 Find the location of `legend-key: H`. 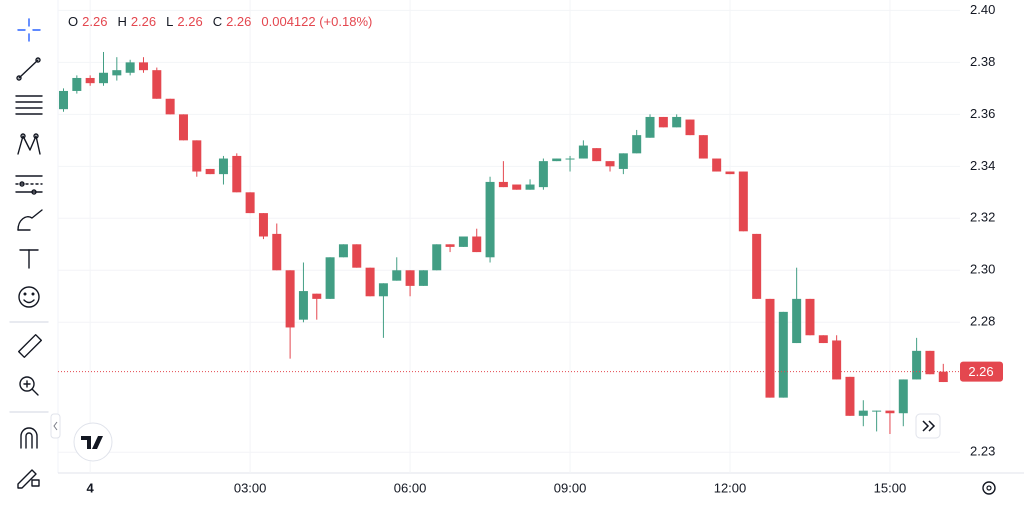

legend-key: H is located at coordinates (122, 21).